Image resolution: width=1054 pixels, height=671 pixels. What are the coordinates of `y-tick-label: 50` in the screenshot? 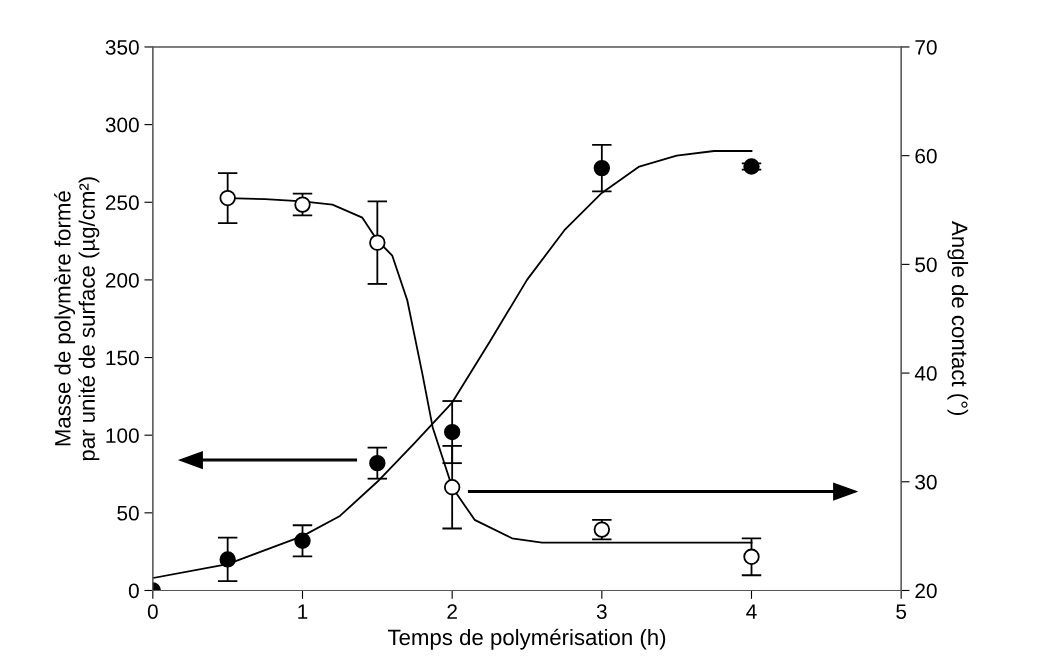 It's located at (128, 513).